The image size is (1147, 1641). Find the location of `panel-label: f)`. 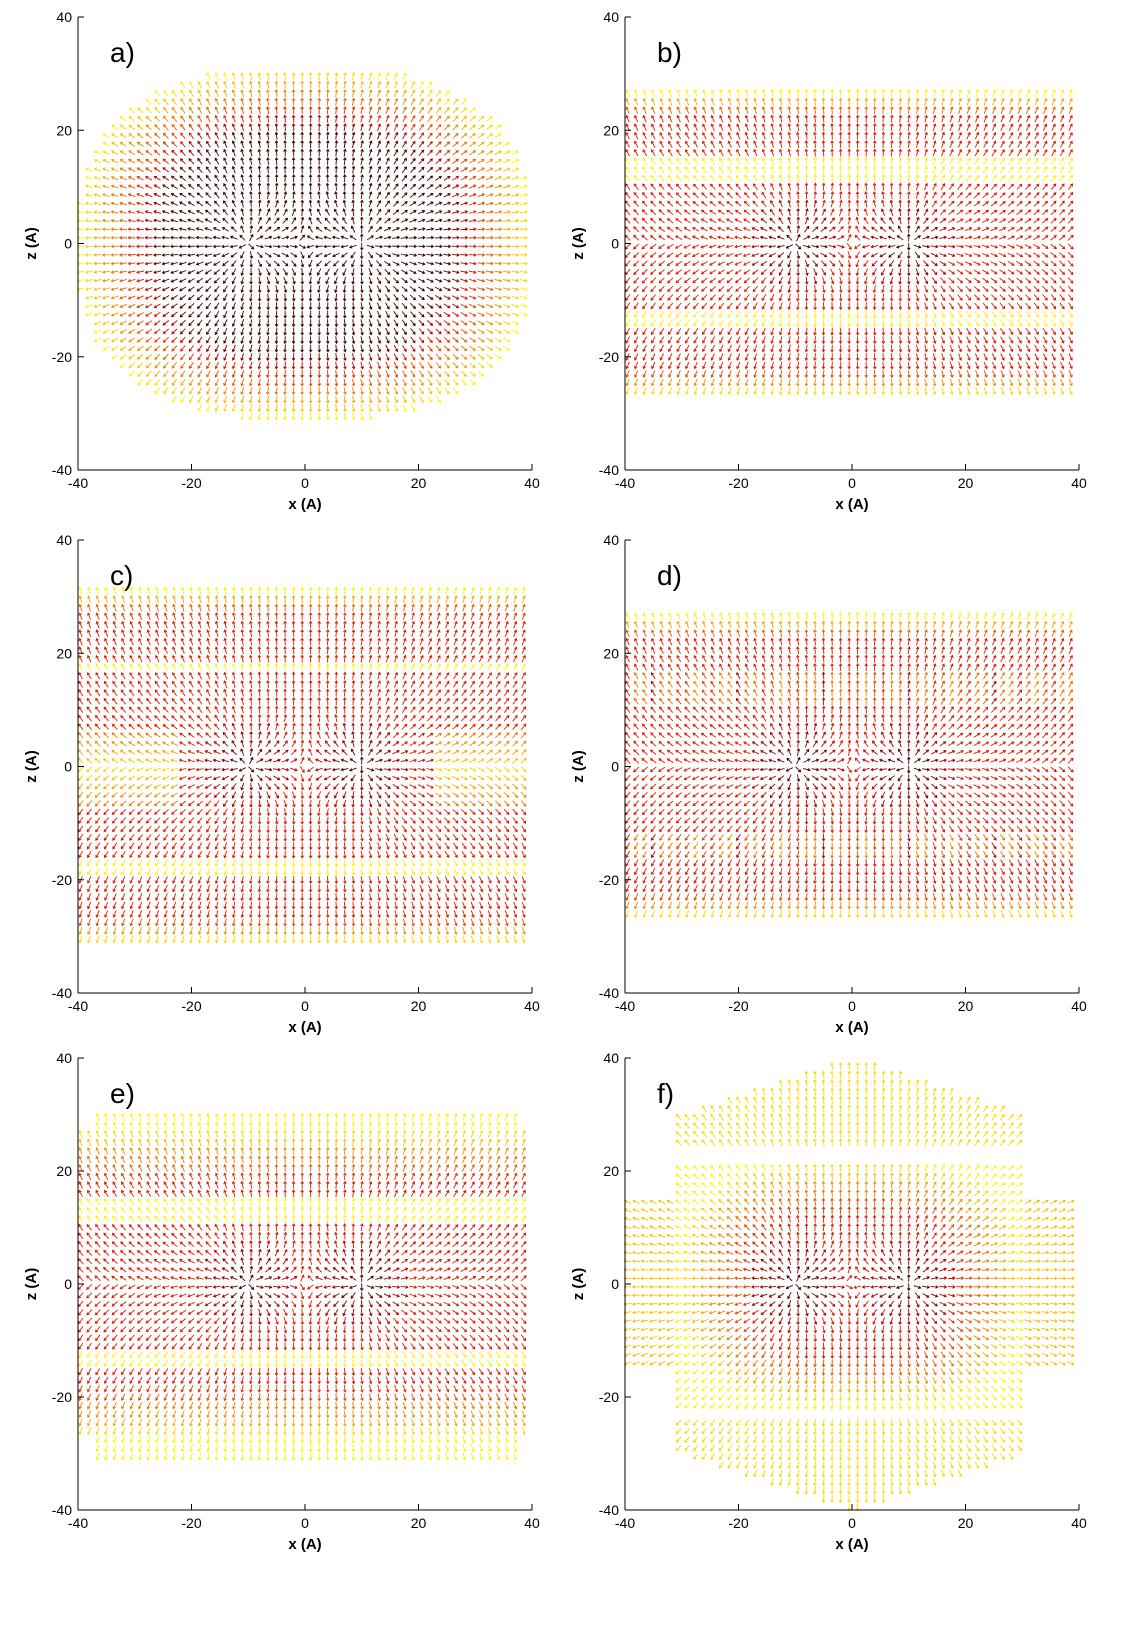

panel-label: f) is located at coordinates (665, 1093).